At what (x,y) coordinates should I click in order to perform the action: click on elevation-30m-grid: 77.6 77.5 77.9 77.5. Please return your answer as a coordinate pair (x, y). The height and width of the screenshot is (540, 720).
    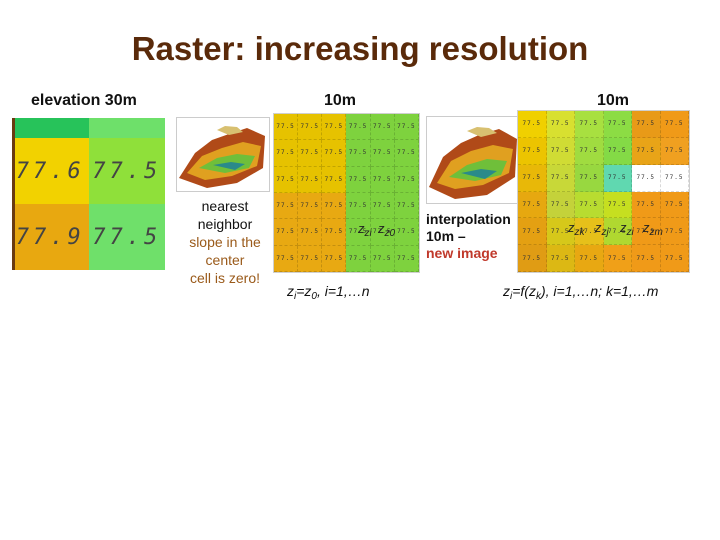
    Looking at the image, I should click on (88, 194).